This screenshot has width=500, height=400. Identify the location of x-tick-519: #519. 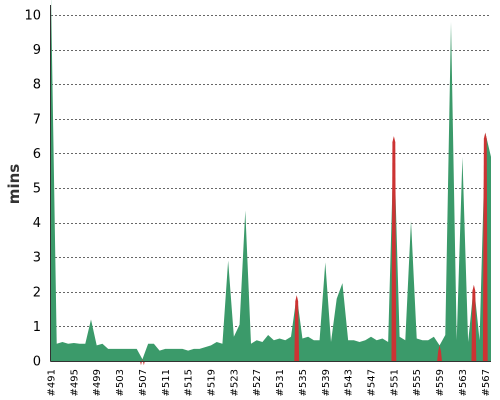
(212, 382).